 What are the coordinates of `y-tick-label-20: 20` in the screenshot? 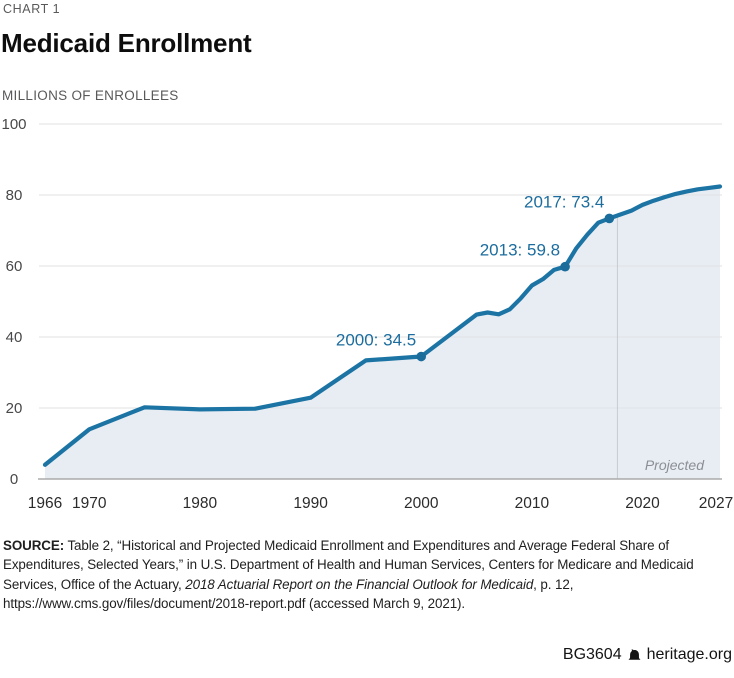 It's located at (14, 408).